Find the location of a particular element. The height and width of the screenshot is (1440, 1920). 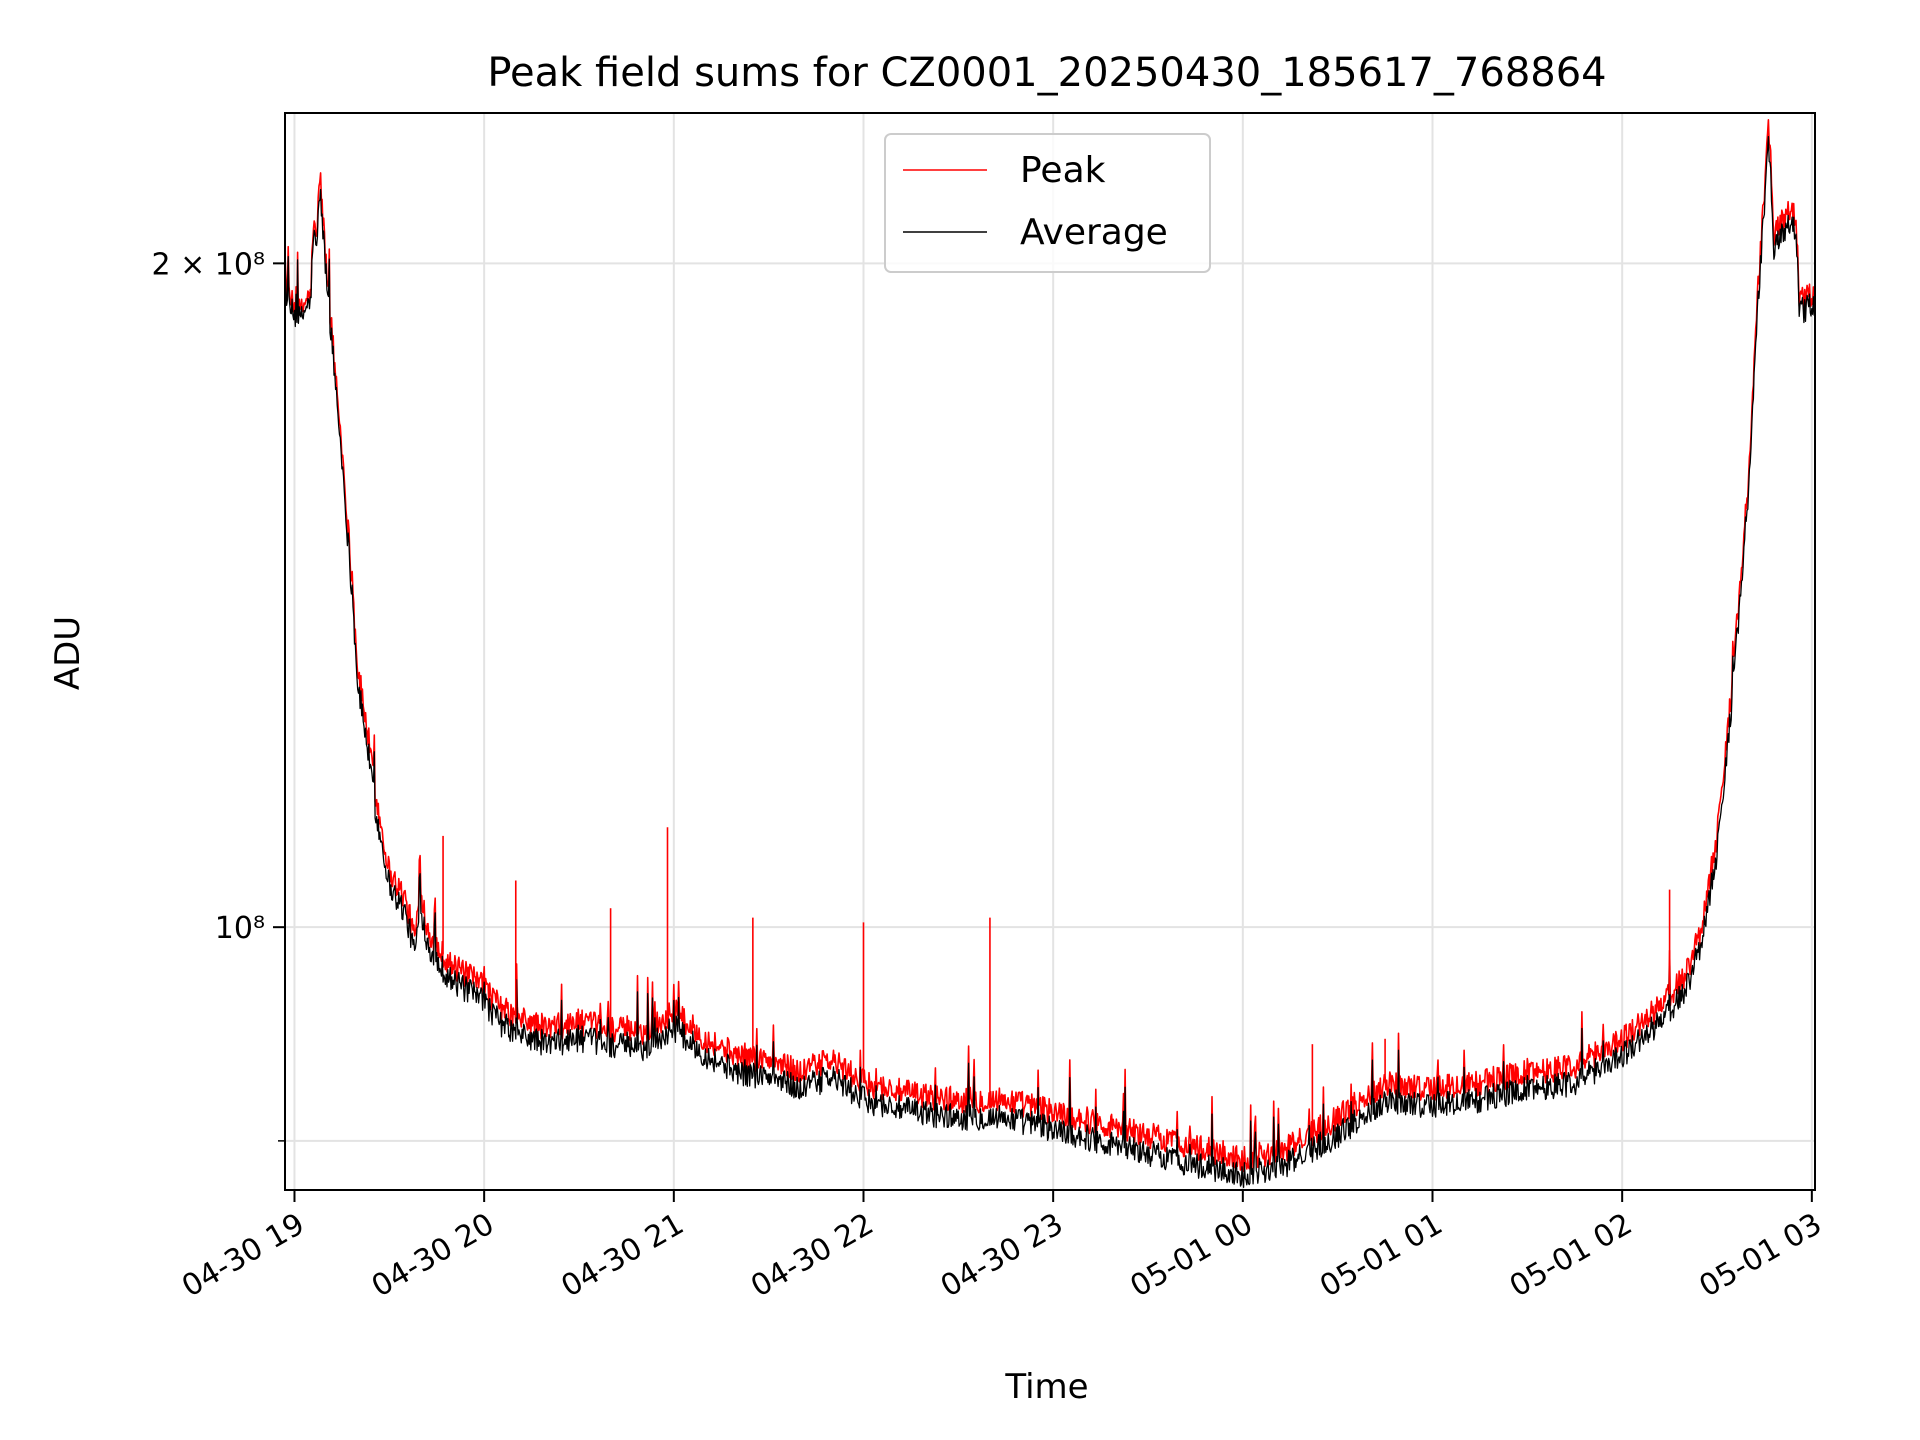

x-tick-label: 04-30 20 is located at coordinates (433, 1256).